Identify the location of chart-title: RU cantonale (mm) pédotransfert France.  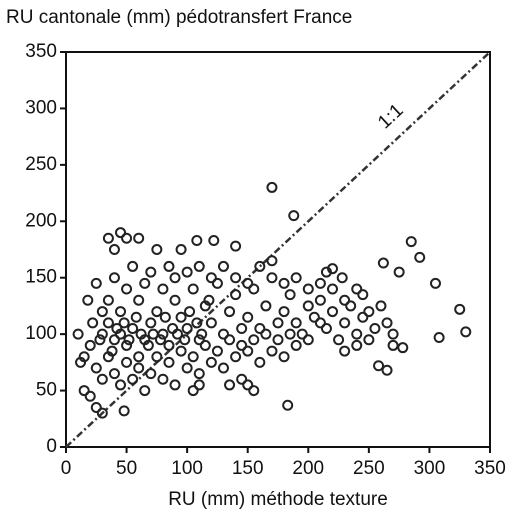
(179, 17).